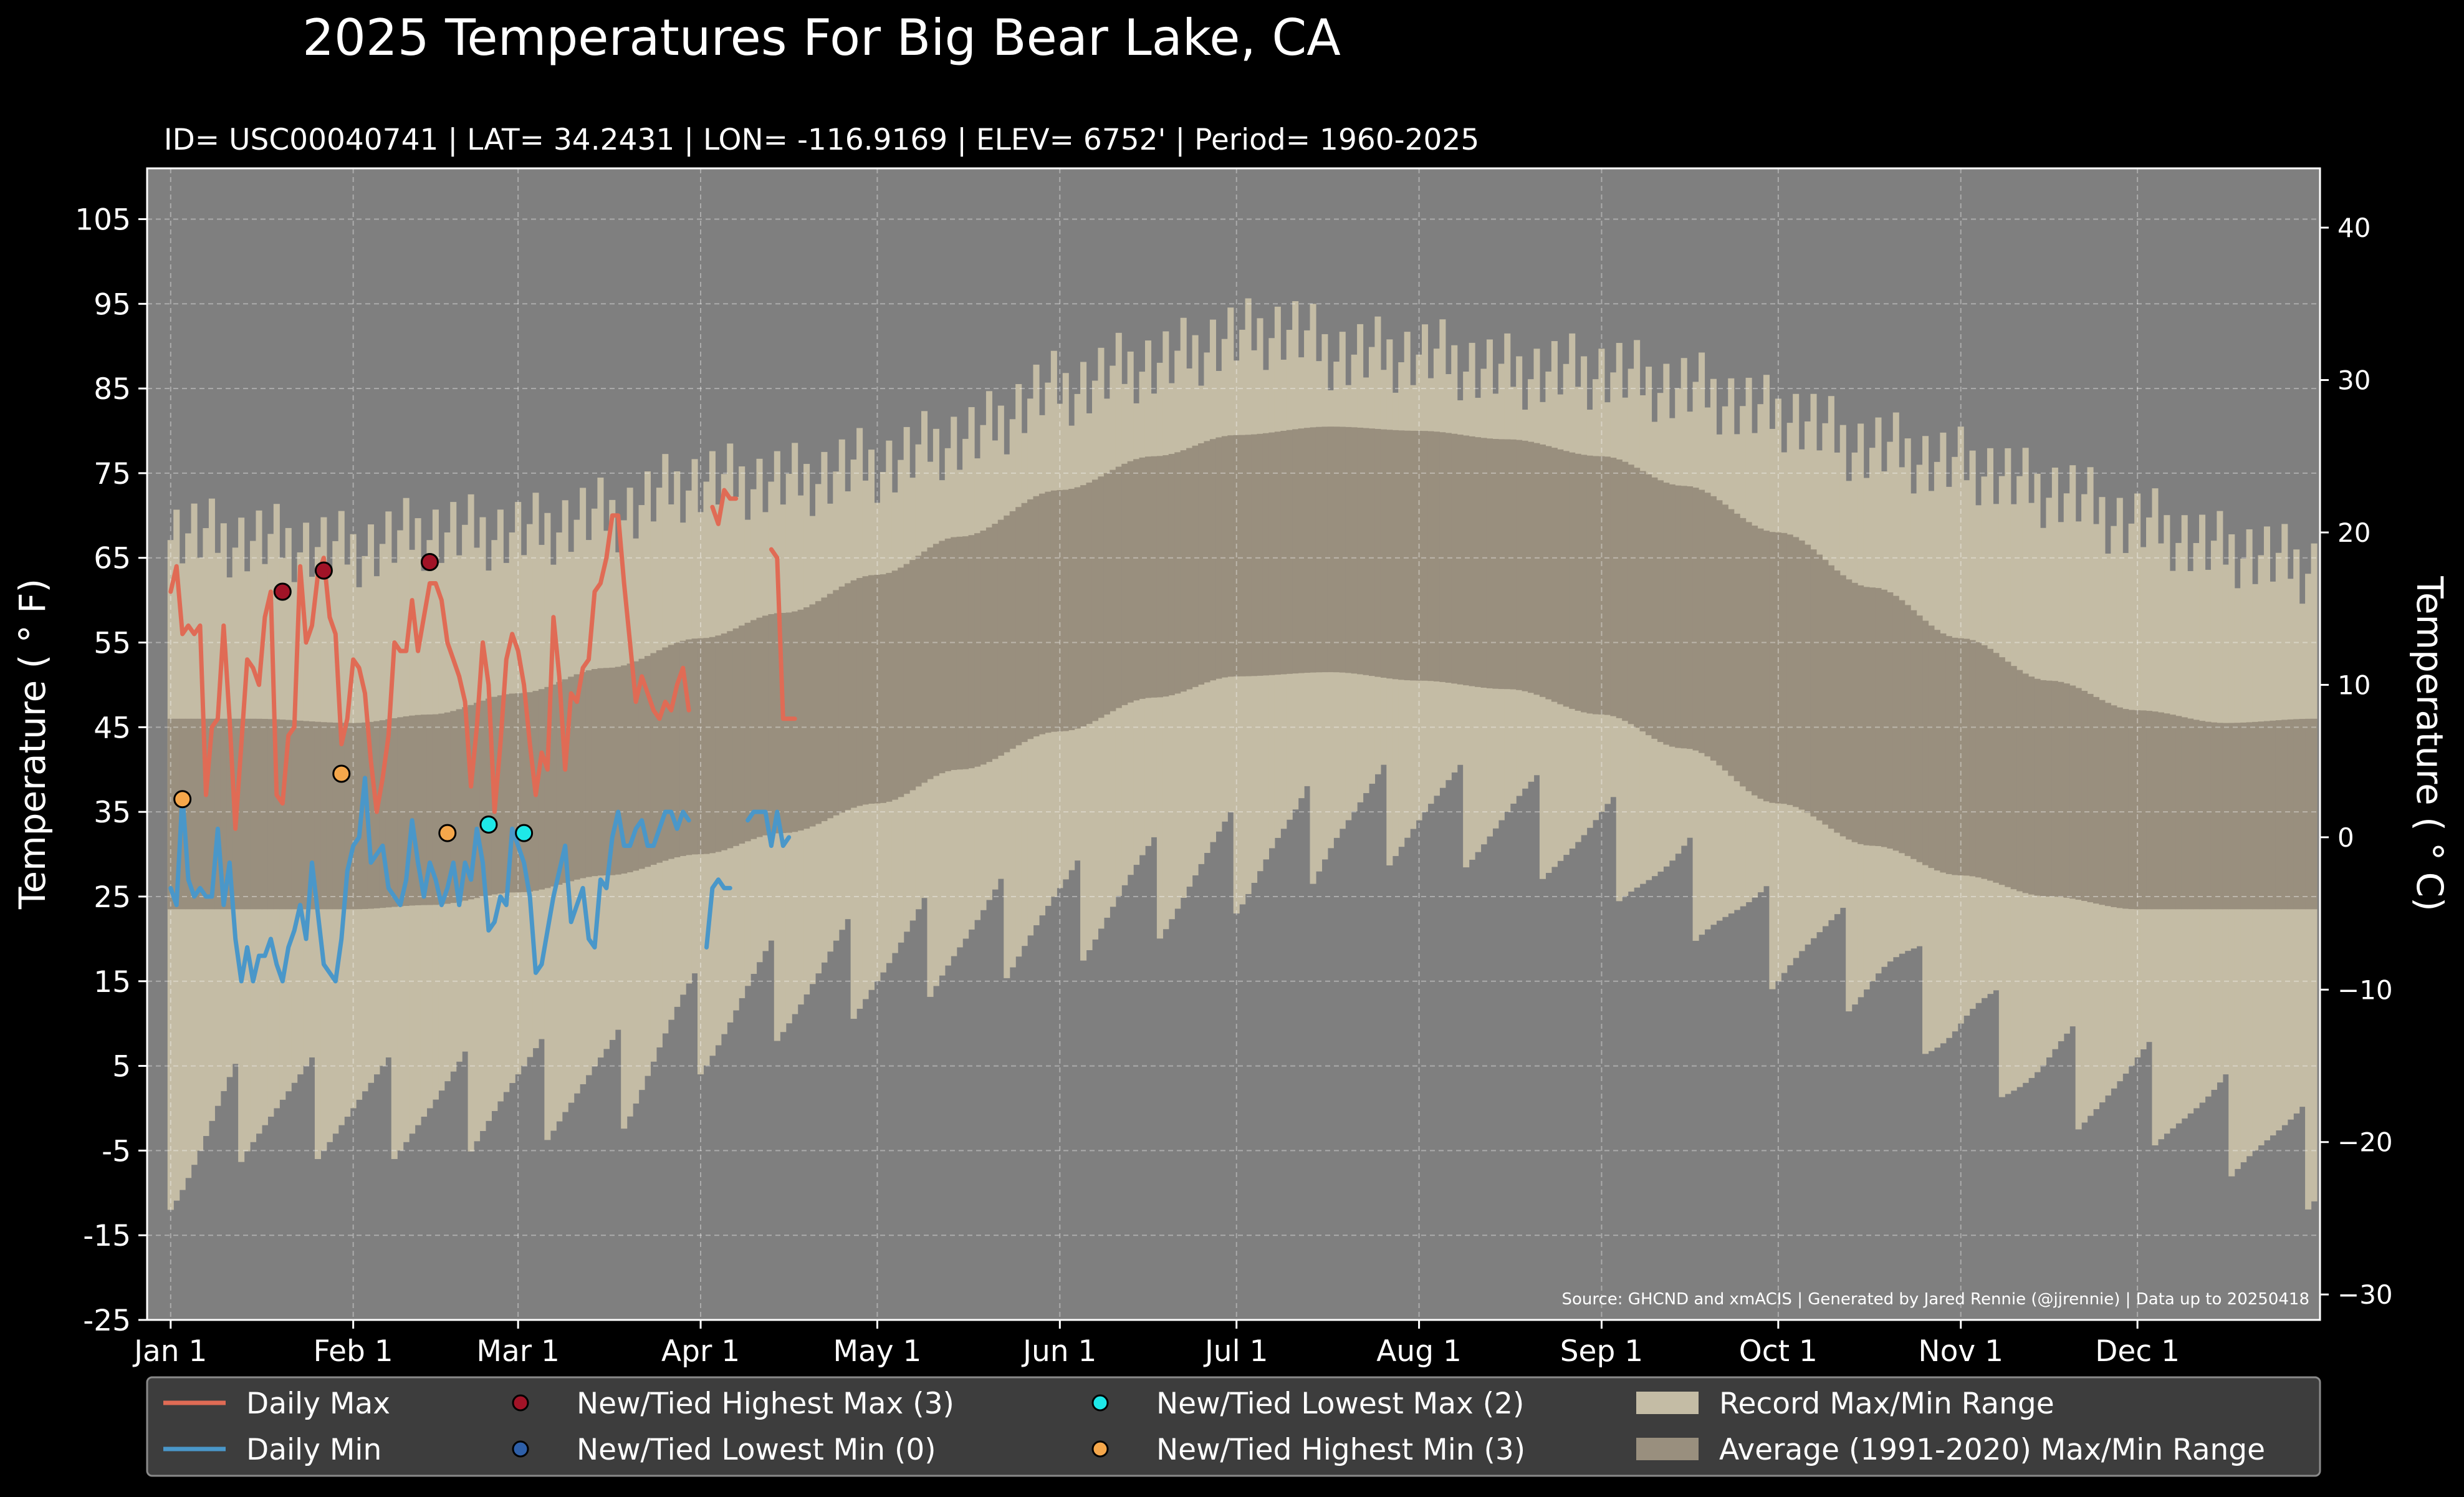 This screenshot has width=2464, height=1497. Describe the element at coordinates (765, 1404) in the screenshot. I see `legend-label: New/Tied Highest Max (3)` at that location.